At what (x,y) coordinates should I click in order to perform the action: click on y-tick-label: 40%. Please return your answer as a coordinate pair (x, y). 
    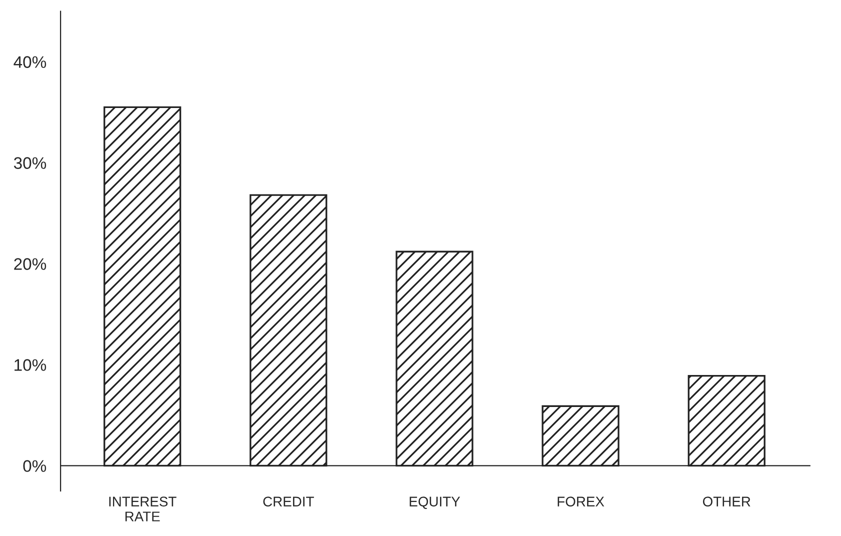
    Looking at the image, I should click on (30, 62).